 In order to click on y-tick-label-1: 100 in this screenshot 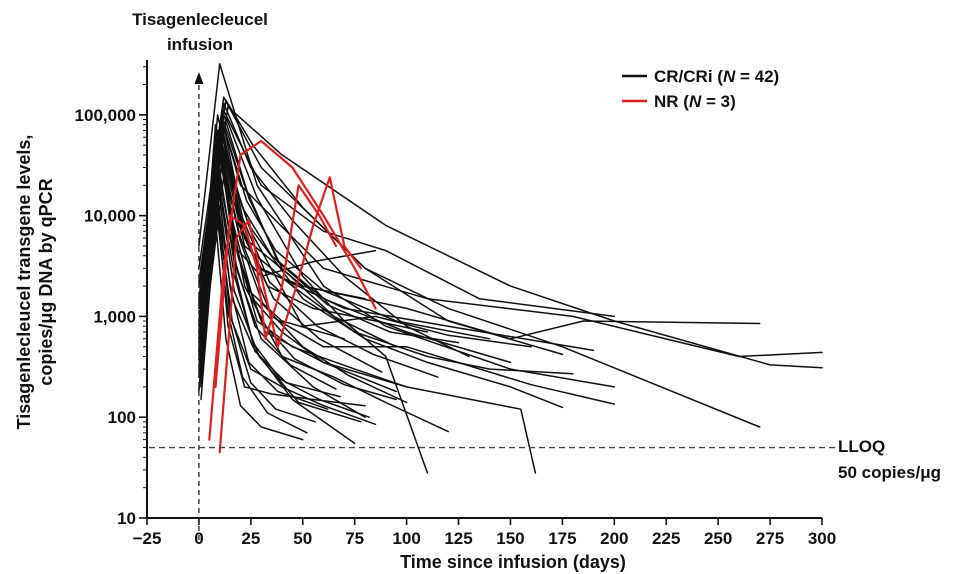, I will do `click(122, 417)`.